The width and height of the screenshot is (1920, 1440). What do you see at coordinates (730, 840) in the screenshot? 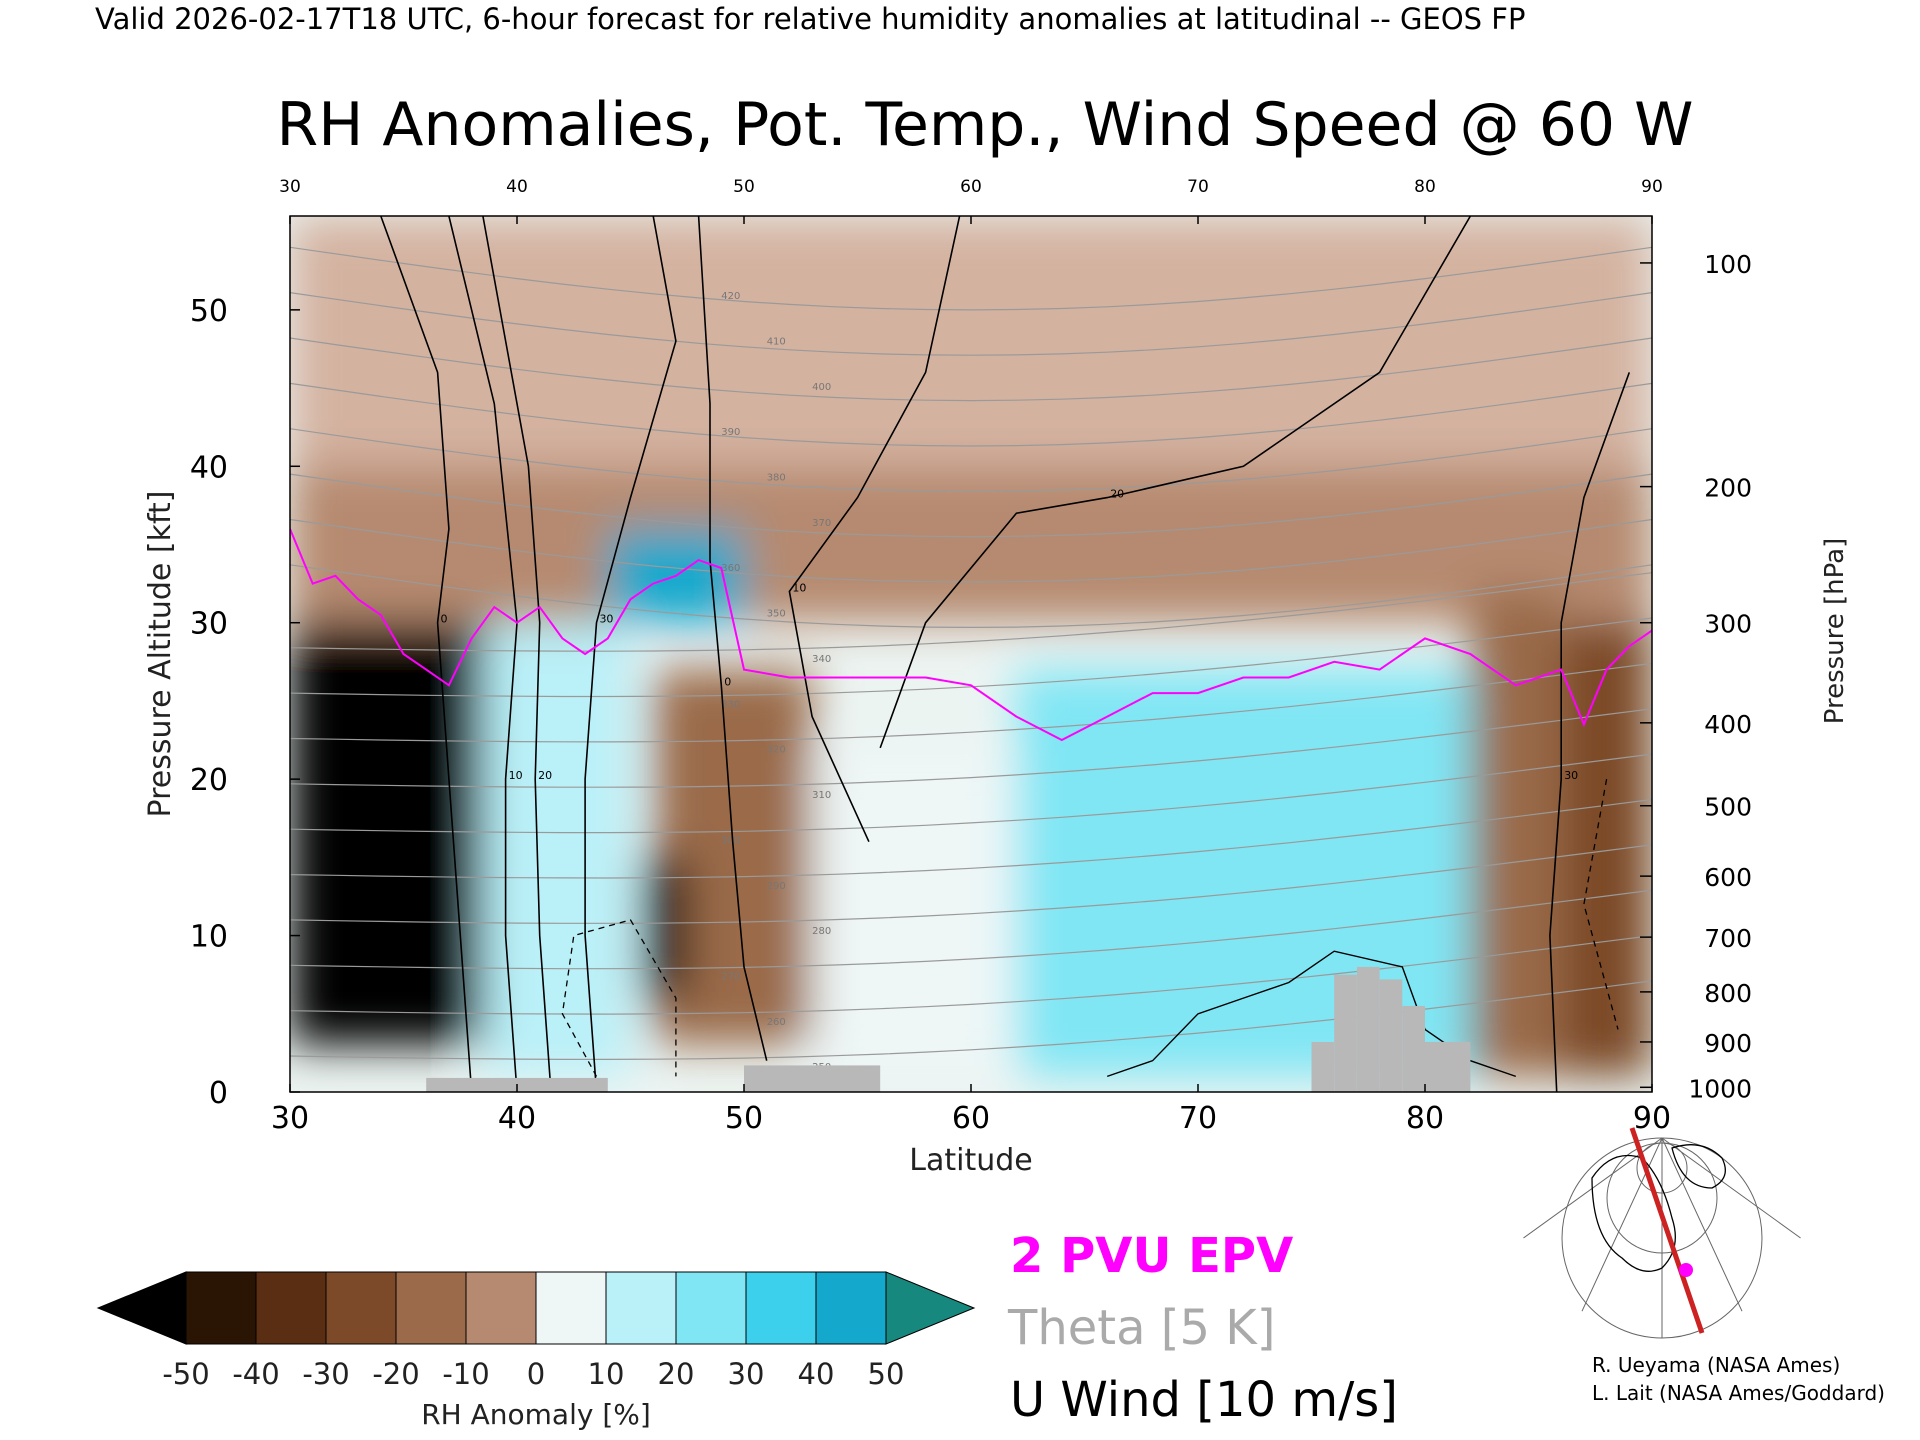
I see `theta-contour-label: 300` at bounding box center [730, 840].